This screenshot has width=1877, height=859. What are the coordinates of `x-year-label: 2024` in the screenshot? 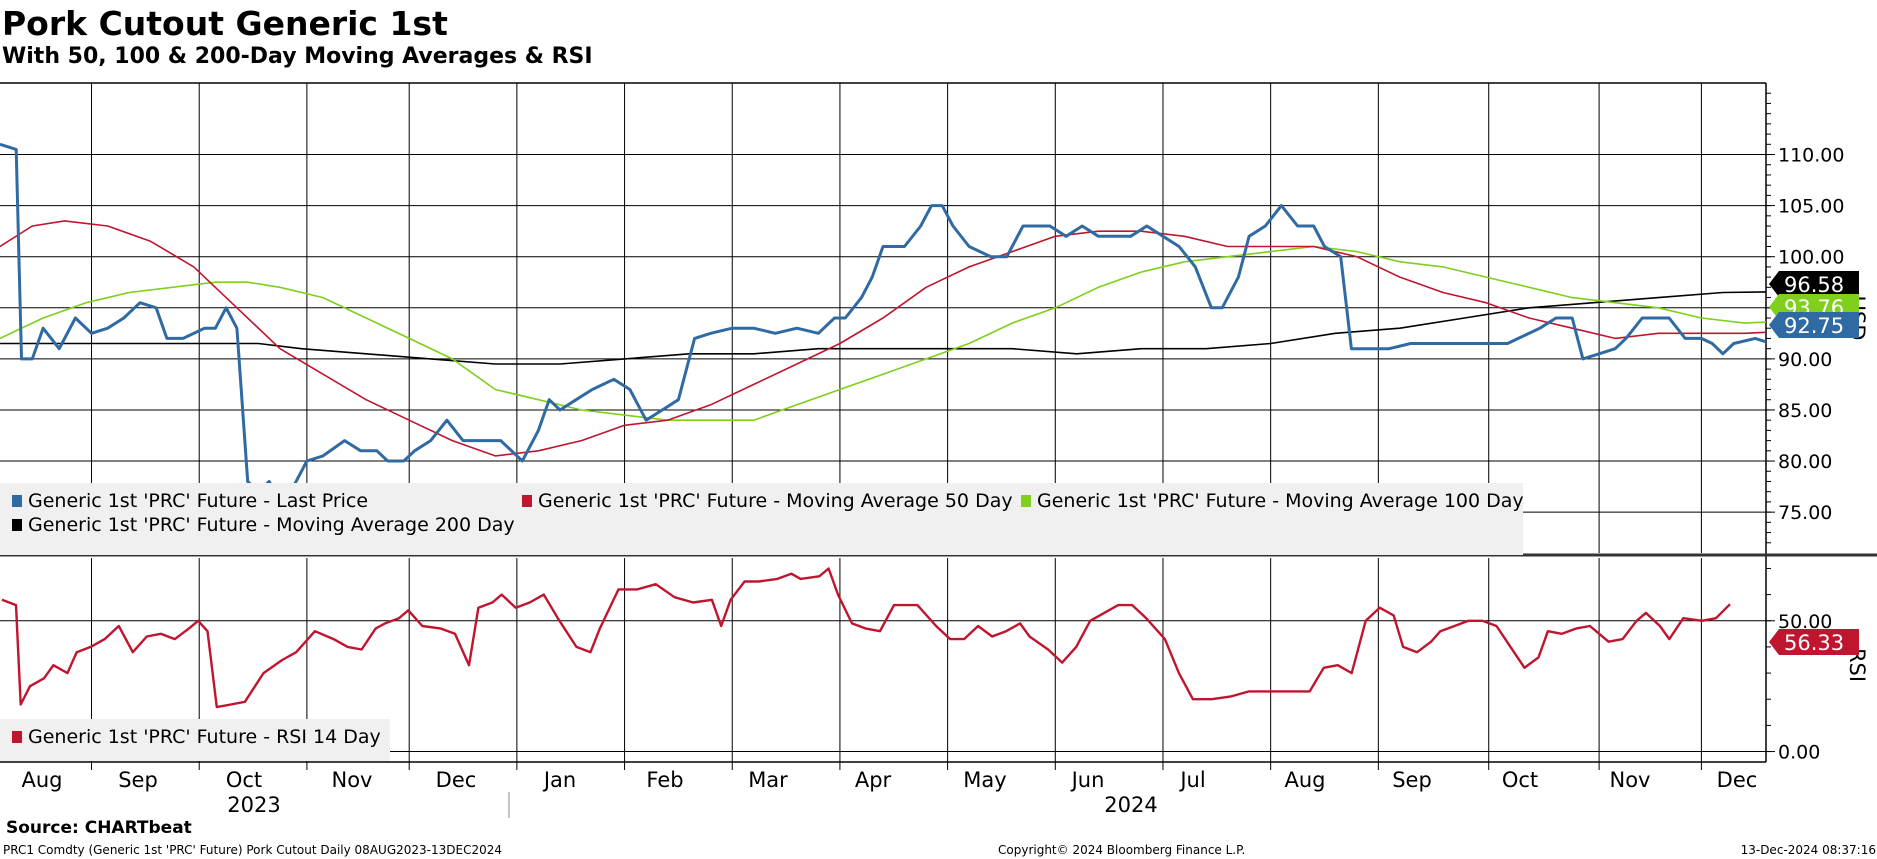 It's located at (1130, 805).